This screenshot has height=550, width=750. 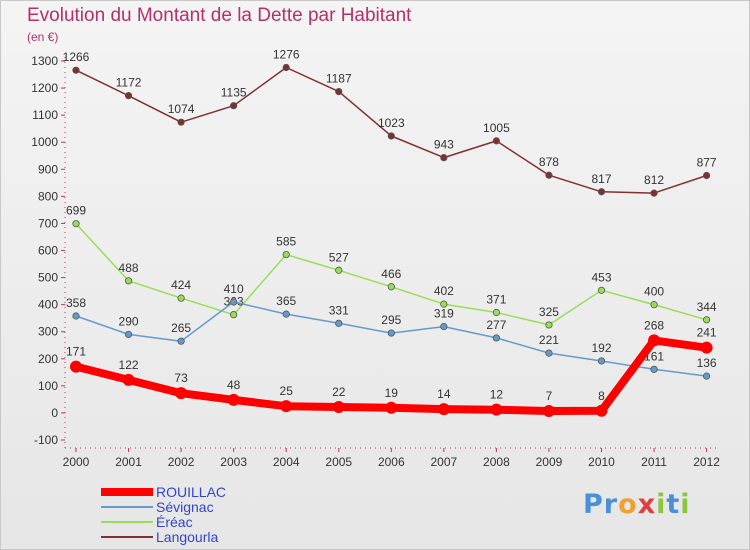 I want to click on data-label: 136, so click(x=707, y=363).